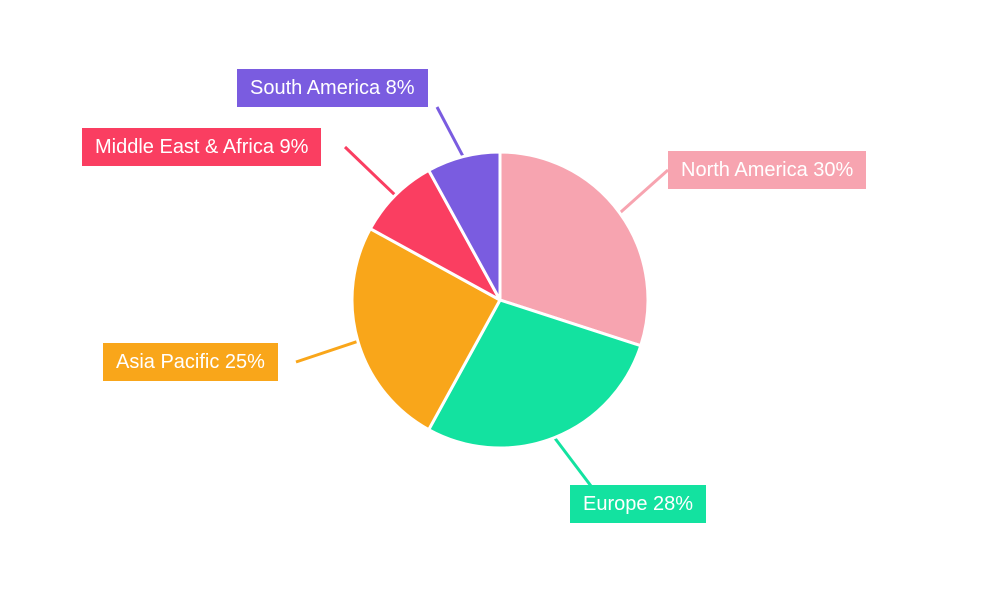 This screenshot has width=1000, height=600. What do you see at coordinates (426, 329) in the screenshot?
I see `pie-slice-asia-pacific` at bounding box center [426, 329].